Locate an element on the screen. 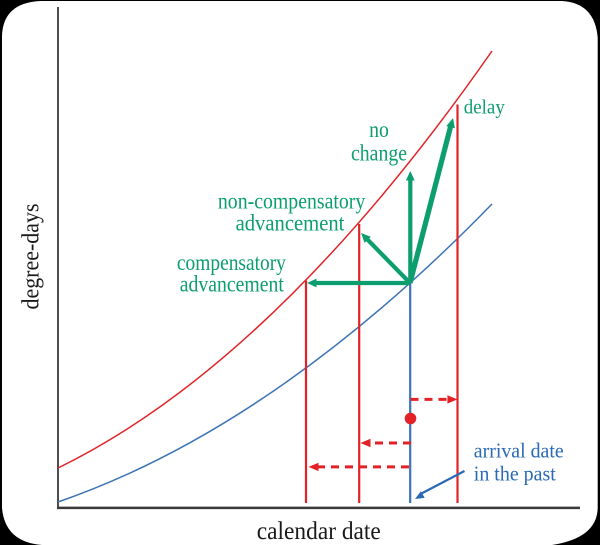 Image resolution: width=600 pixels, height=545 pixels. svg-text: delay is located at coordinates (485, 107).